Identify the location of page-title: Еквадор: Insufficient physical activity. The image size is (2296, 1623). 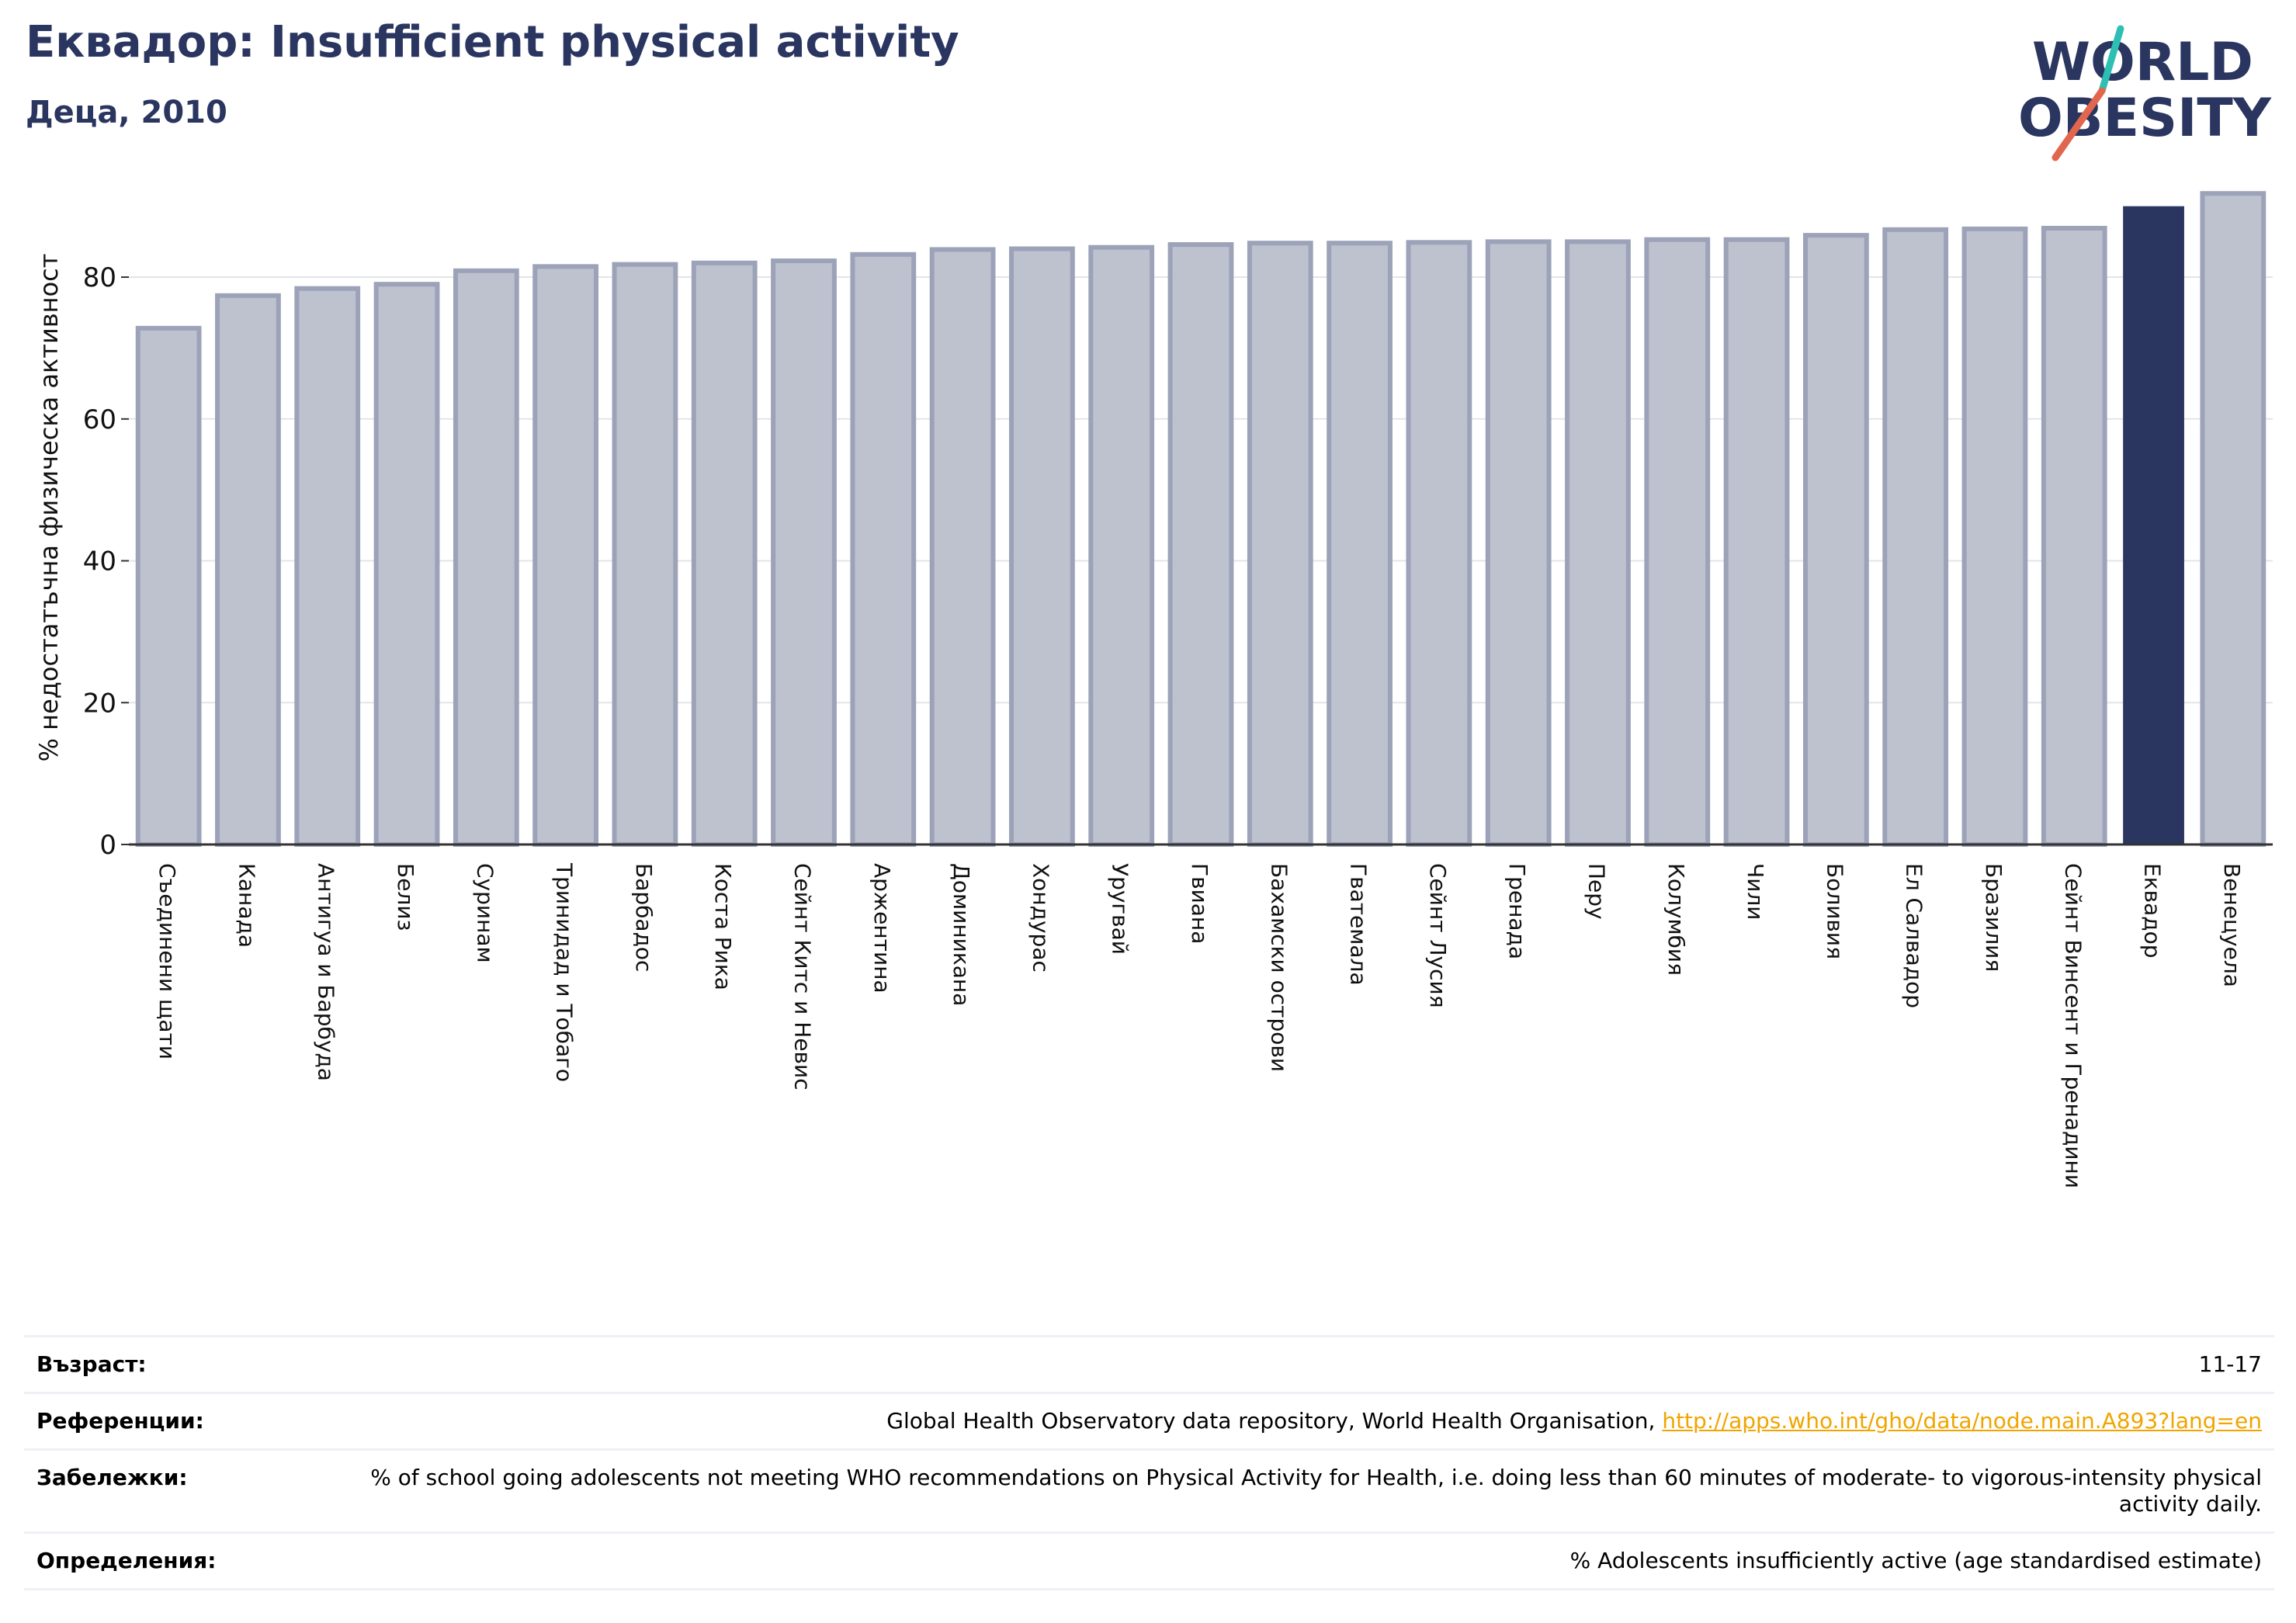
(492, 42).